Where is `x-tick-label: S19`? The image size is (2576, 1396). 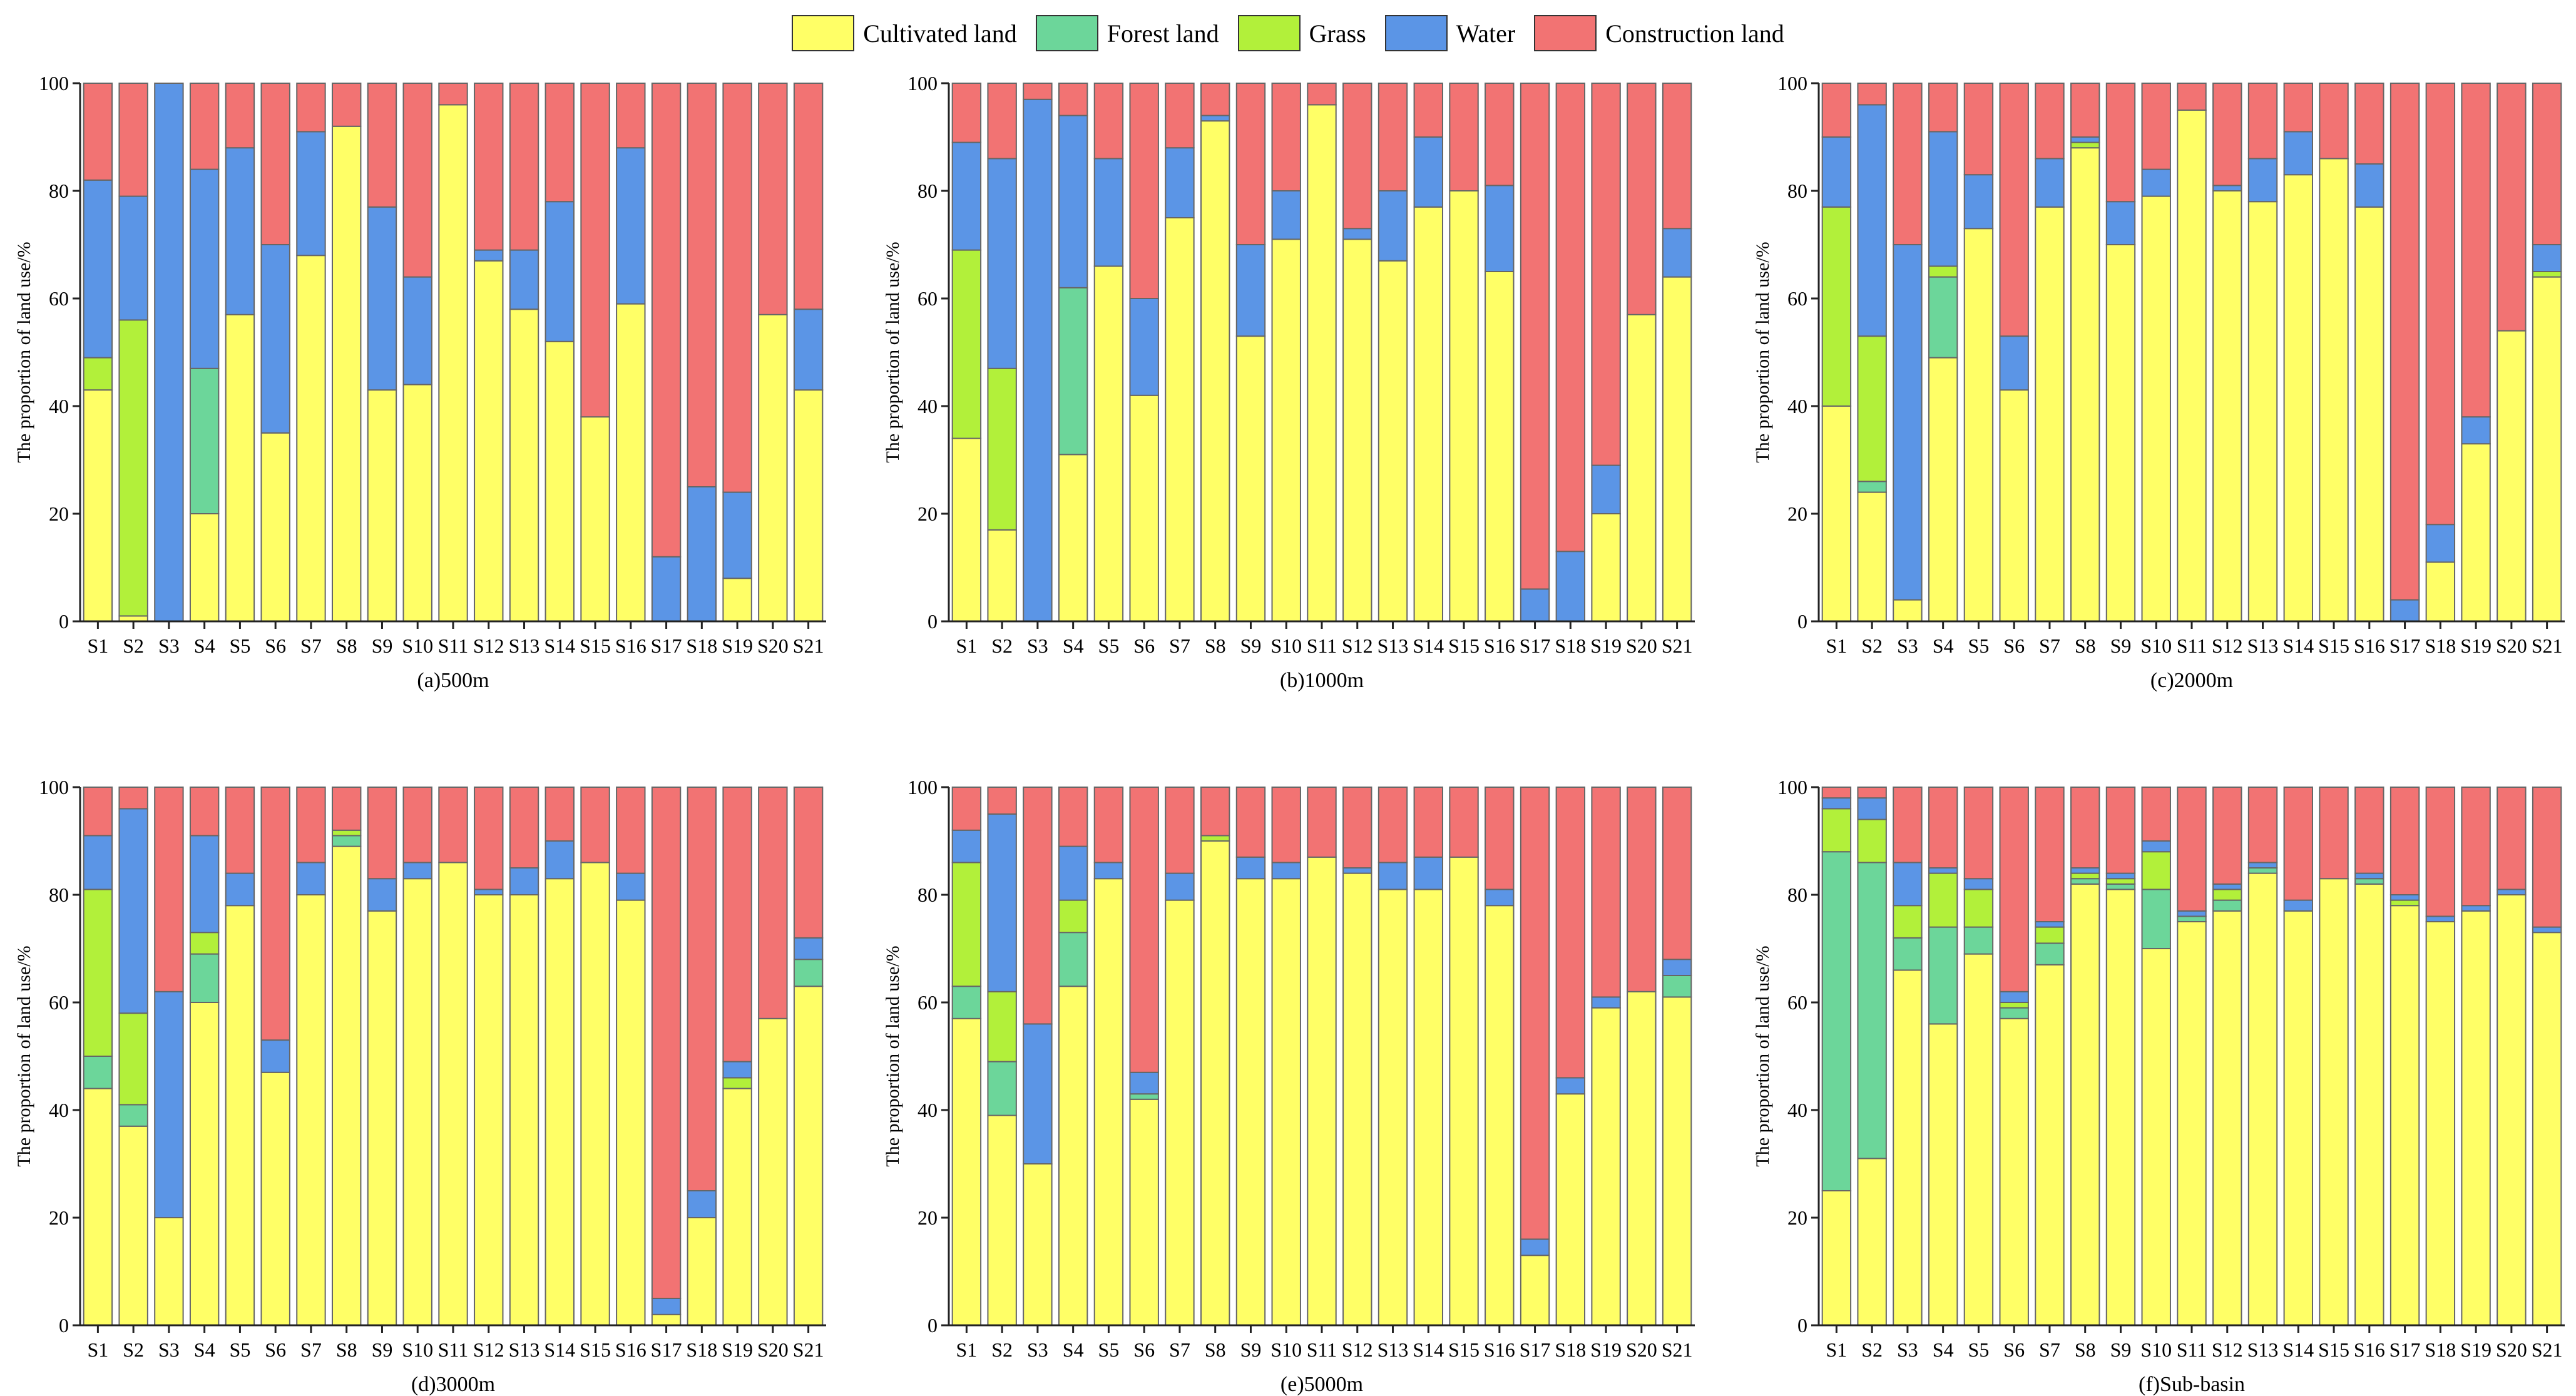
x-tick-label: S19 is located at coordinates (2476, 645).